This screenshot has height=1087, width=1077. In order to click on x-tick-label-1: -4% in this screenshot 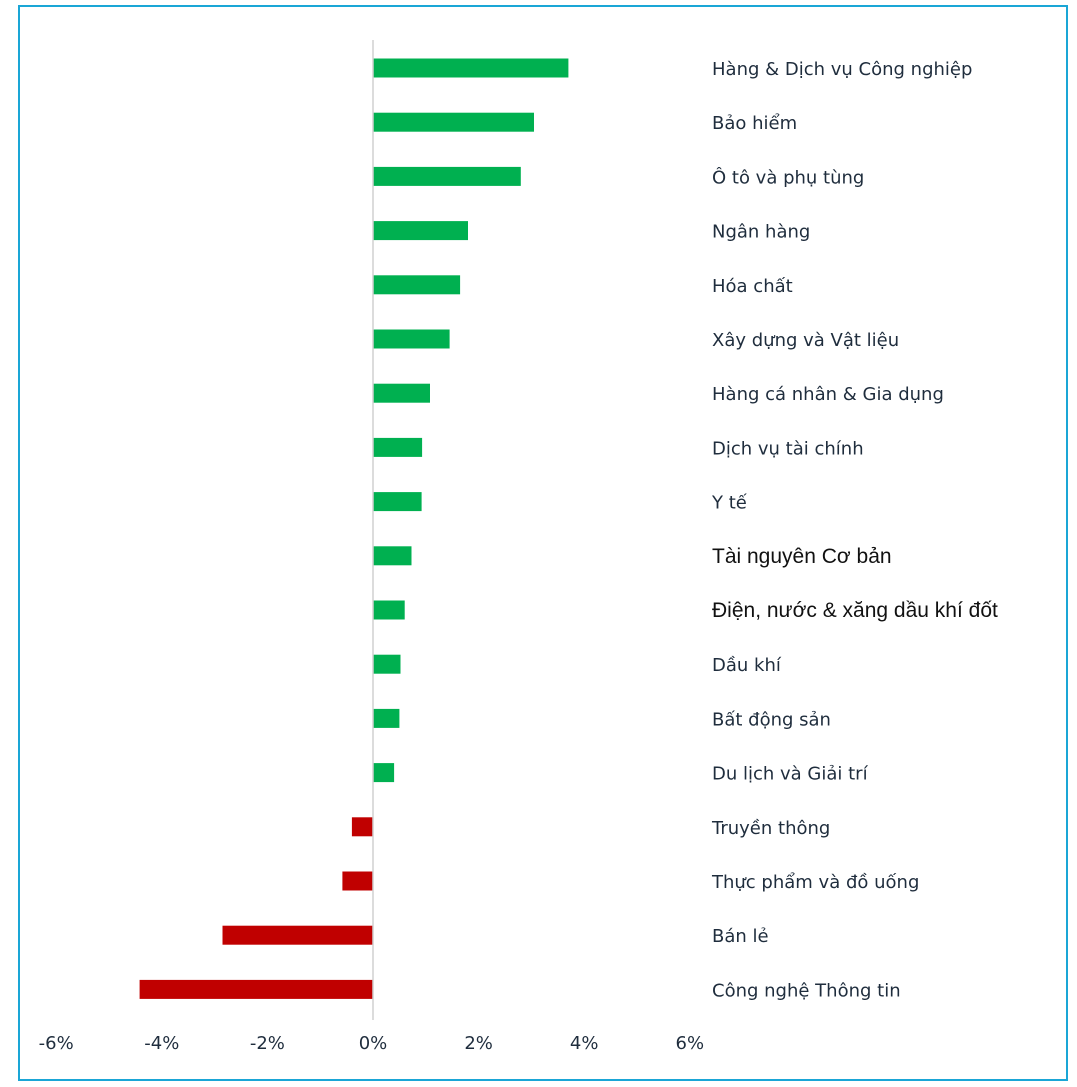, I will do `click(161, 1043)`.